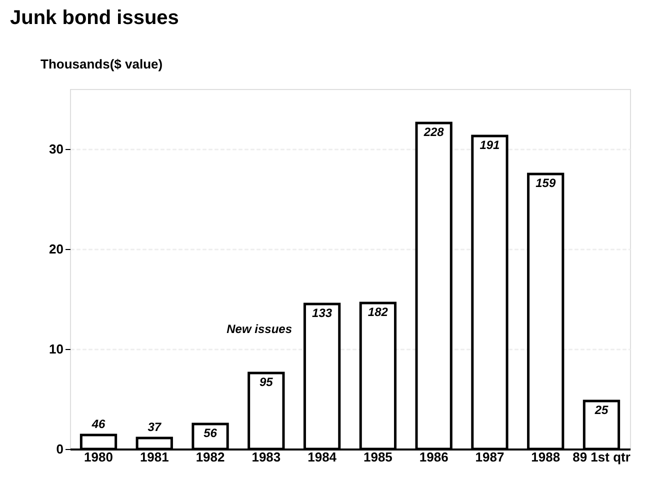 Image resolution: width=666 pixels, height=496 pixels. What do you see at coordinates (601, 457) in the screenshot?
I see `x-tick-label: 89 1st qtr` at bounding box center [601, 457].